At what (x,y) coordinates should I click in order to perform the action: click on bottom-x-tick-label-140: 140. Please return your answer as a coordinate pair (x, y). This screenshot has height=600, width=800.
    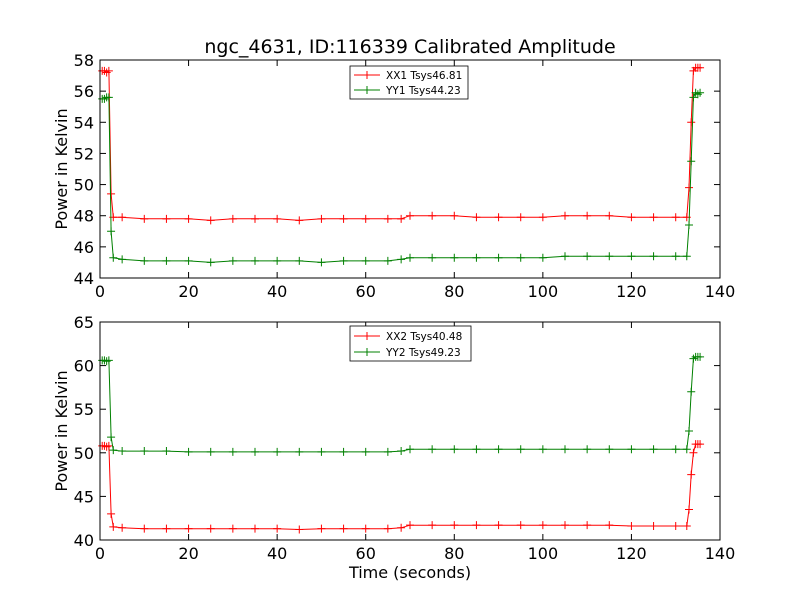
    Looking at the image, I should click on (720, 553).